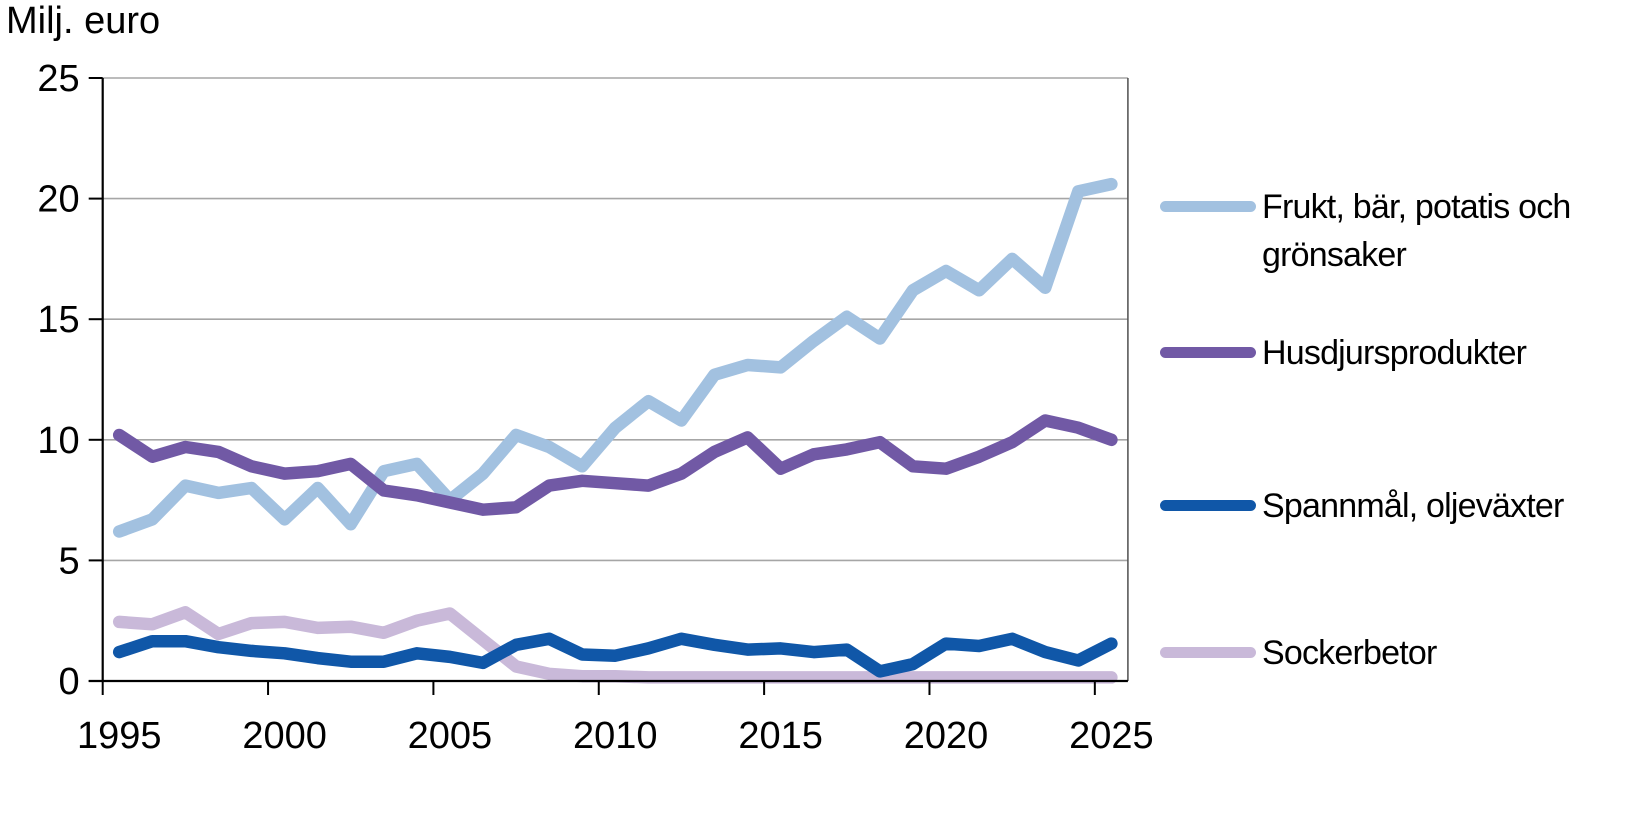  I want to click on x-tick-label: 2000, so click(284, 736).